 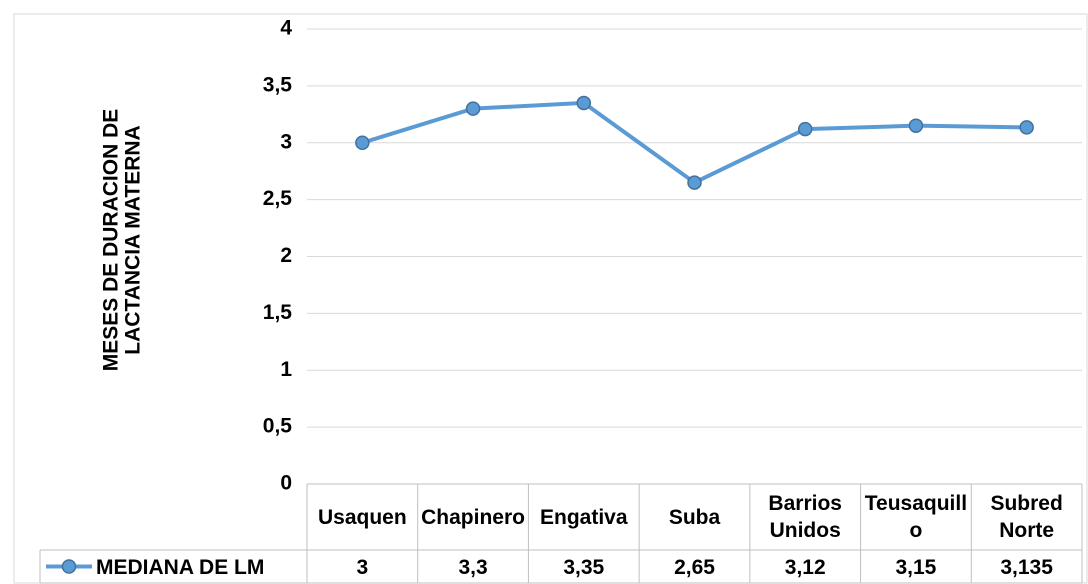 What do you see at coordinates (363, 567) in the screenshot?
I see `table-value: 3` at bounding box center [363, 567].